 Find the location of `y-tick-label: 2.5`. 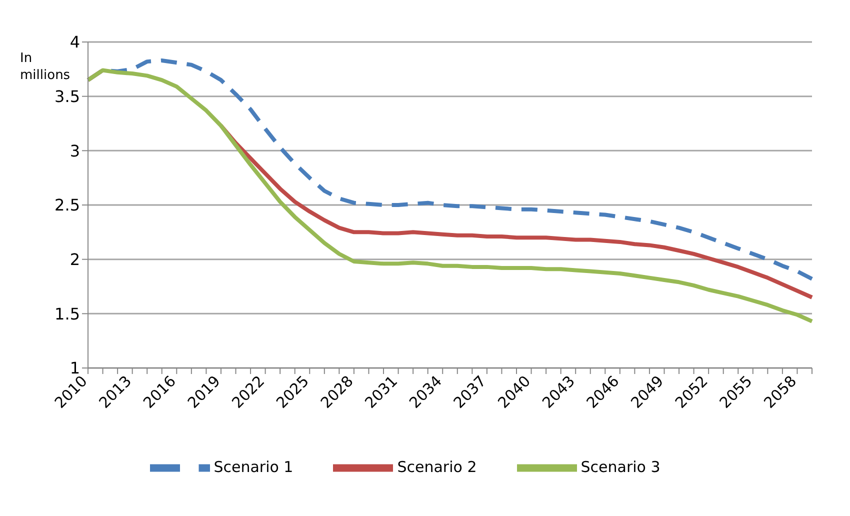

y-tick-label: 2.5 is located at coordinates (67, 205).